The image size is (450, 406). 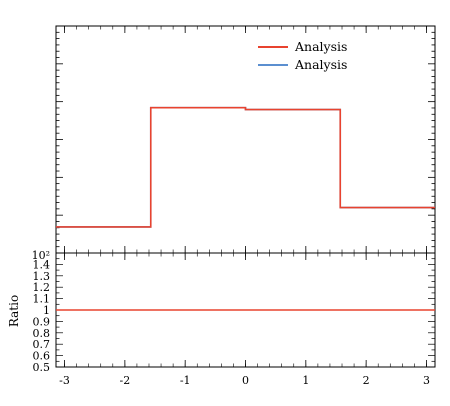 I want to click on x-tick-label: -3, so click(x=64, y=380).